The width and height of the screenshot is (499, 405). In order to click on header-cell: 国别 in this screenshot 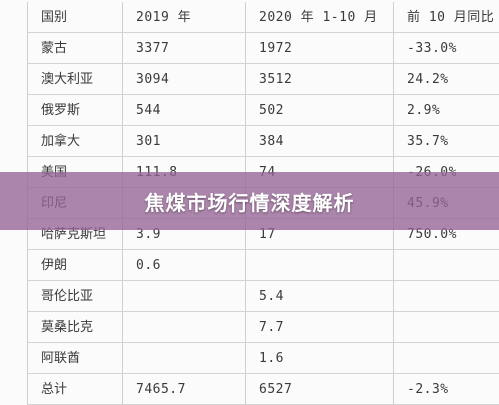, I will do `click(74, 17)`.